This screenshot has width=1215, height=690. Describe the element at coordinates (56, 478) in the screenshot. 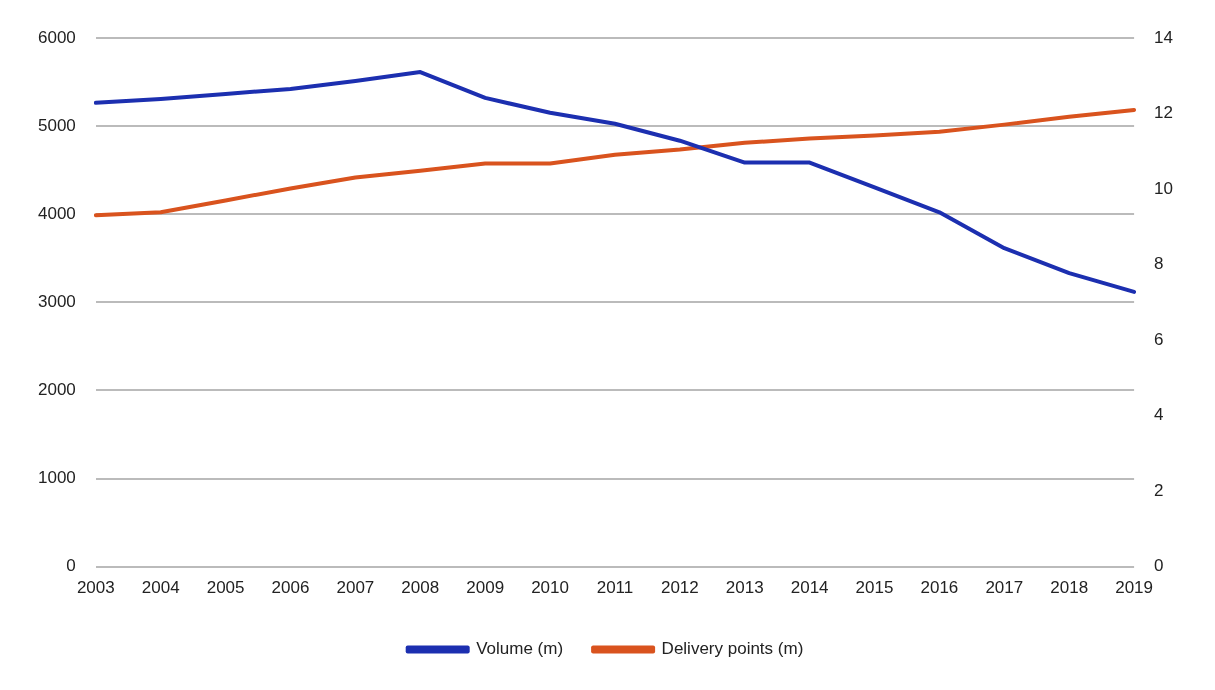

I see `y-tick-label: 1000` at that location.